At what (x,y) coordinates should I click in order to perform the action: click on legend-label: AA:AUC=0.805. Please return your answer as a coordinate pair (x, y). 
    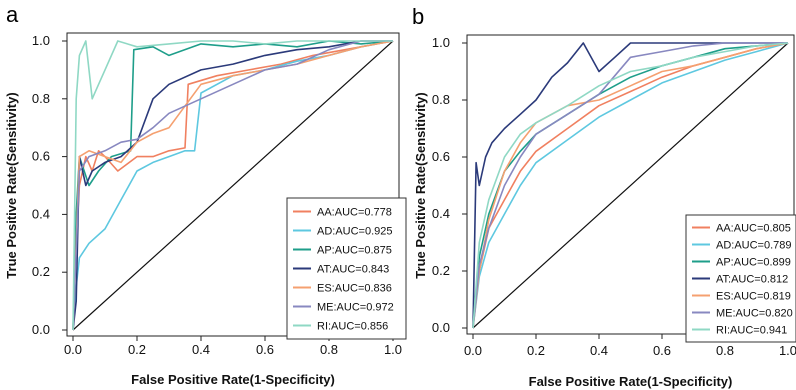
    Looking at the image, I should click on (753, 229).